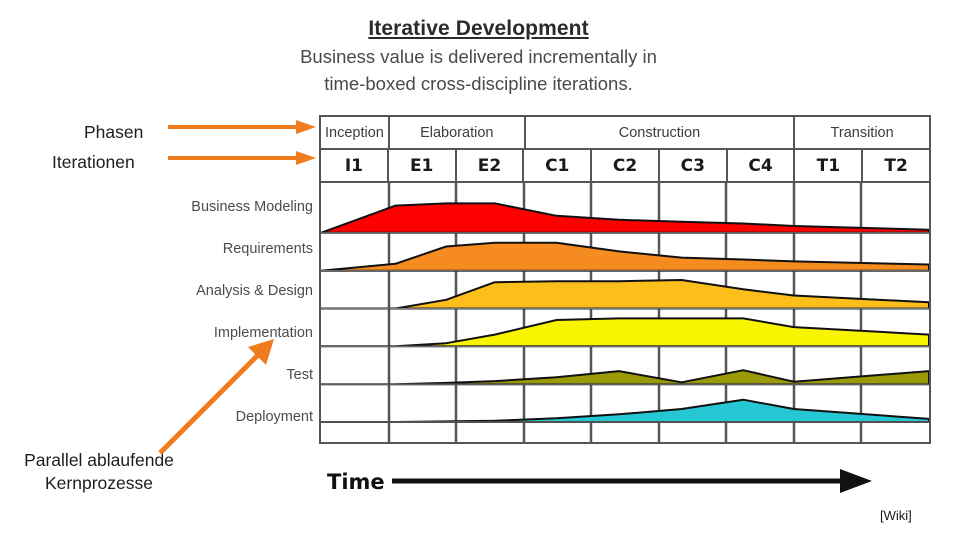 The height and width of the screenshot is (549, 957). What do you see at coordinates (242, 158) in the screenshot?
I see `callout-iterationen-arrow-icon` at bounding box center [242, 158].